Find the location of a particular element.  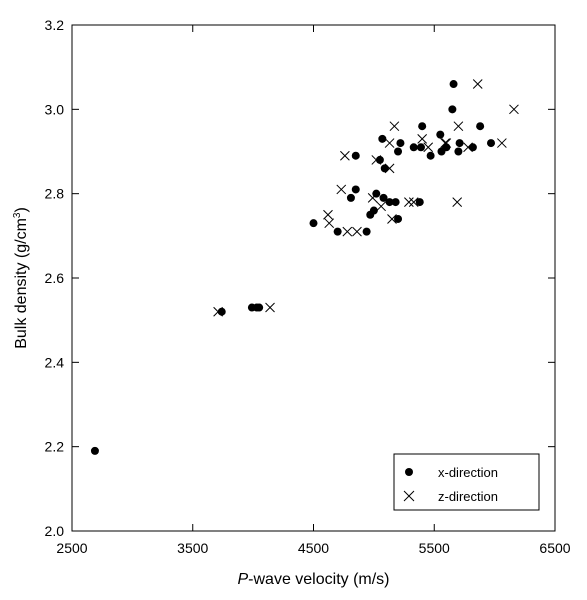

legend-label-x-direction: x-direction is located at coordinates (468, 472).